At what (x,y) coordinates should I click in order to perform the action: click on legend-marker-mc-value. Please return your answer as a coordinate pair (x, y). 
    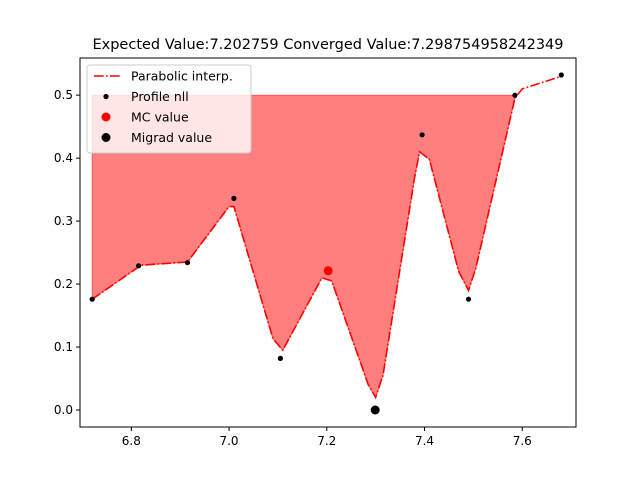
    Looking at the image, I should click on (106, 117).